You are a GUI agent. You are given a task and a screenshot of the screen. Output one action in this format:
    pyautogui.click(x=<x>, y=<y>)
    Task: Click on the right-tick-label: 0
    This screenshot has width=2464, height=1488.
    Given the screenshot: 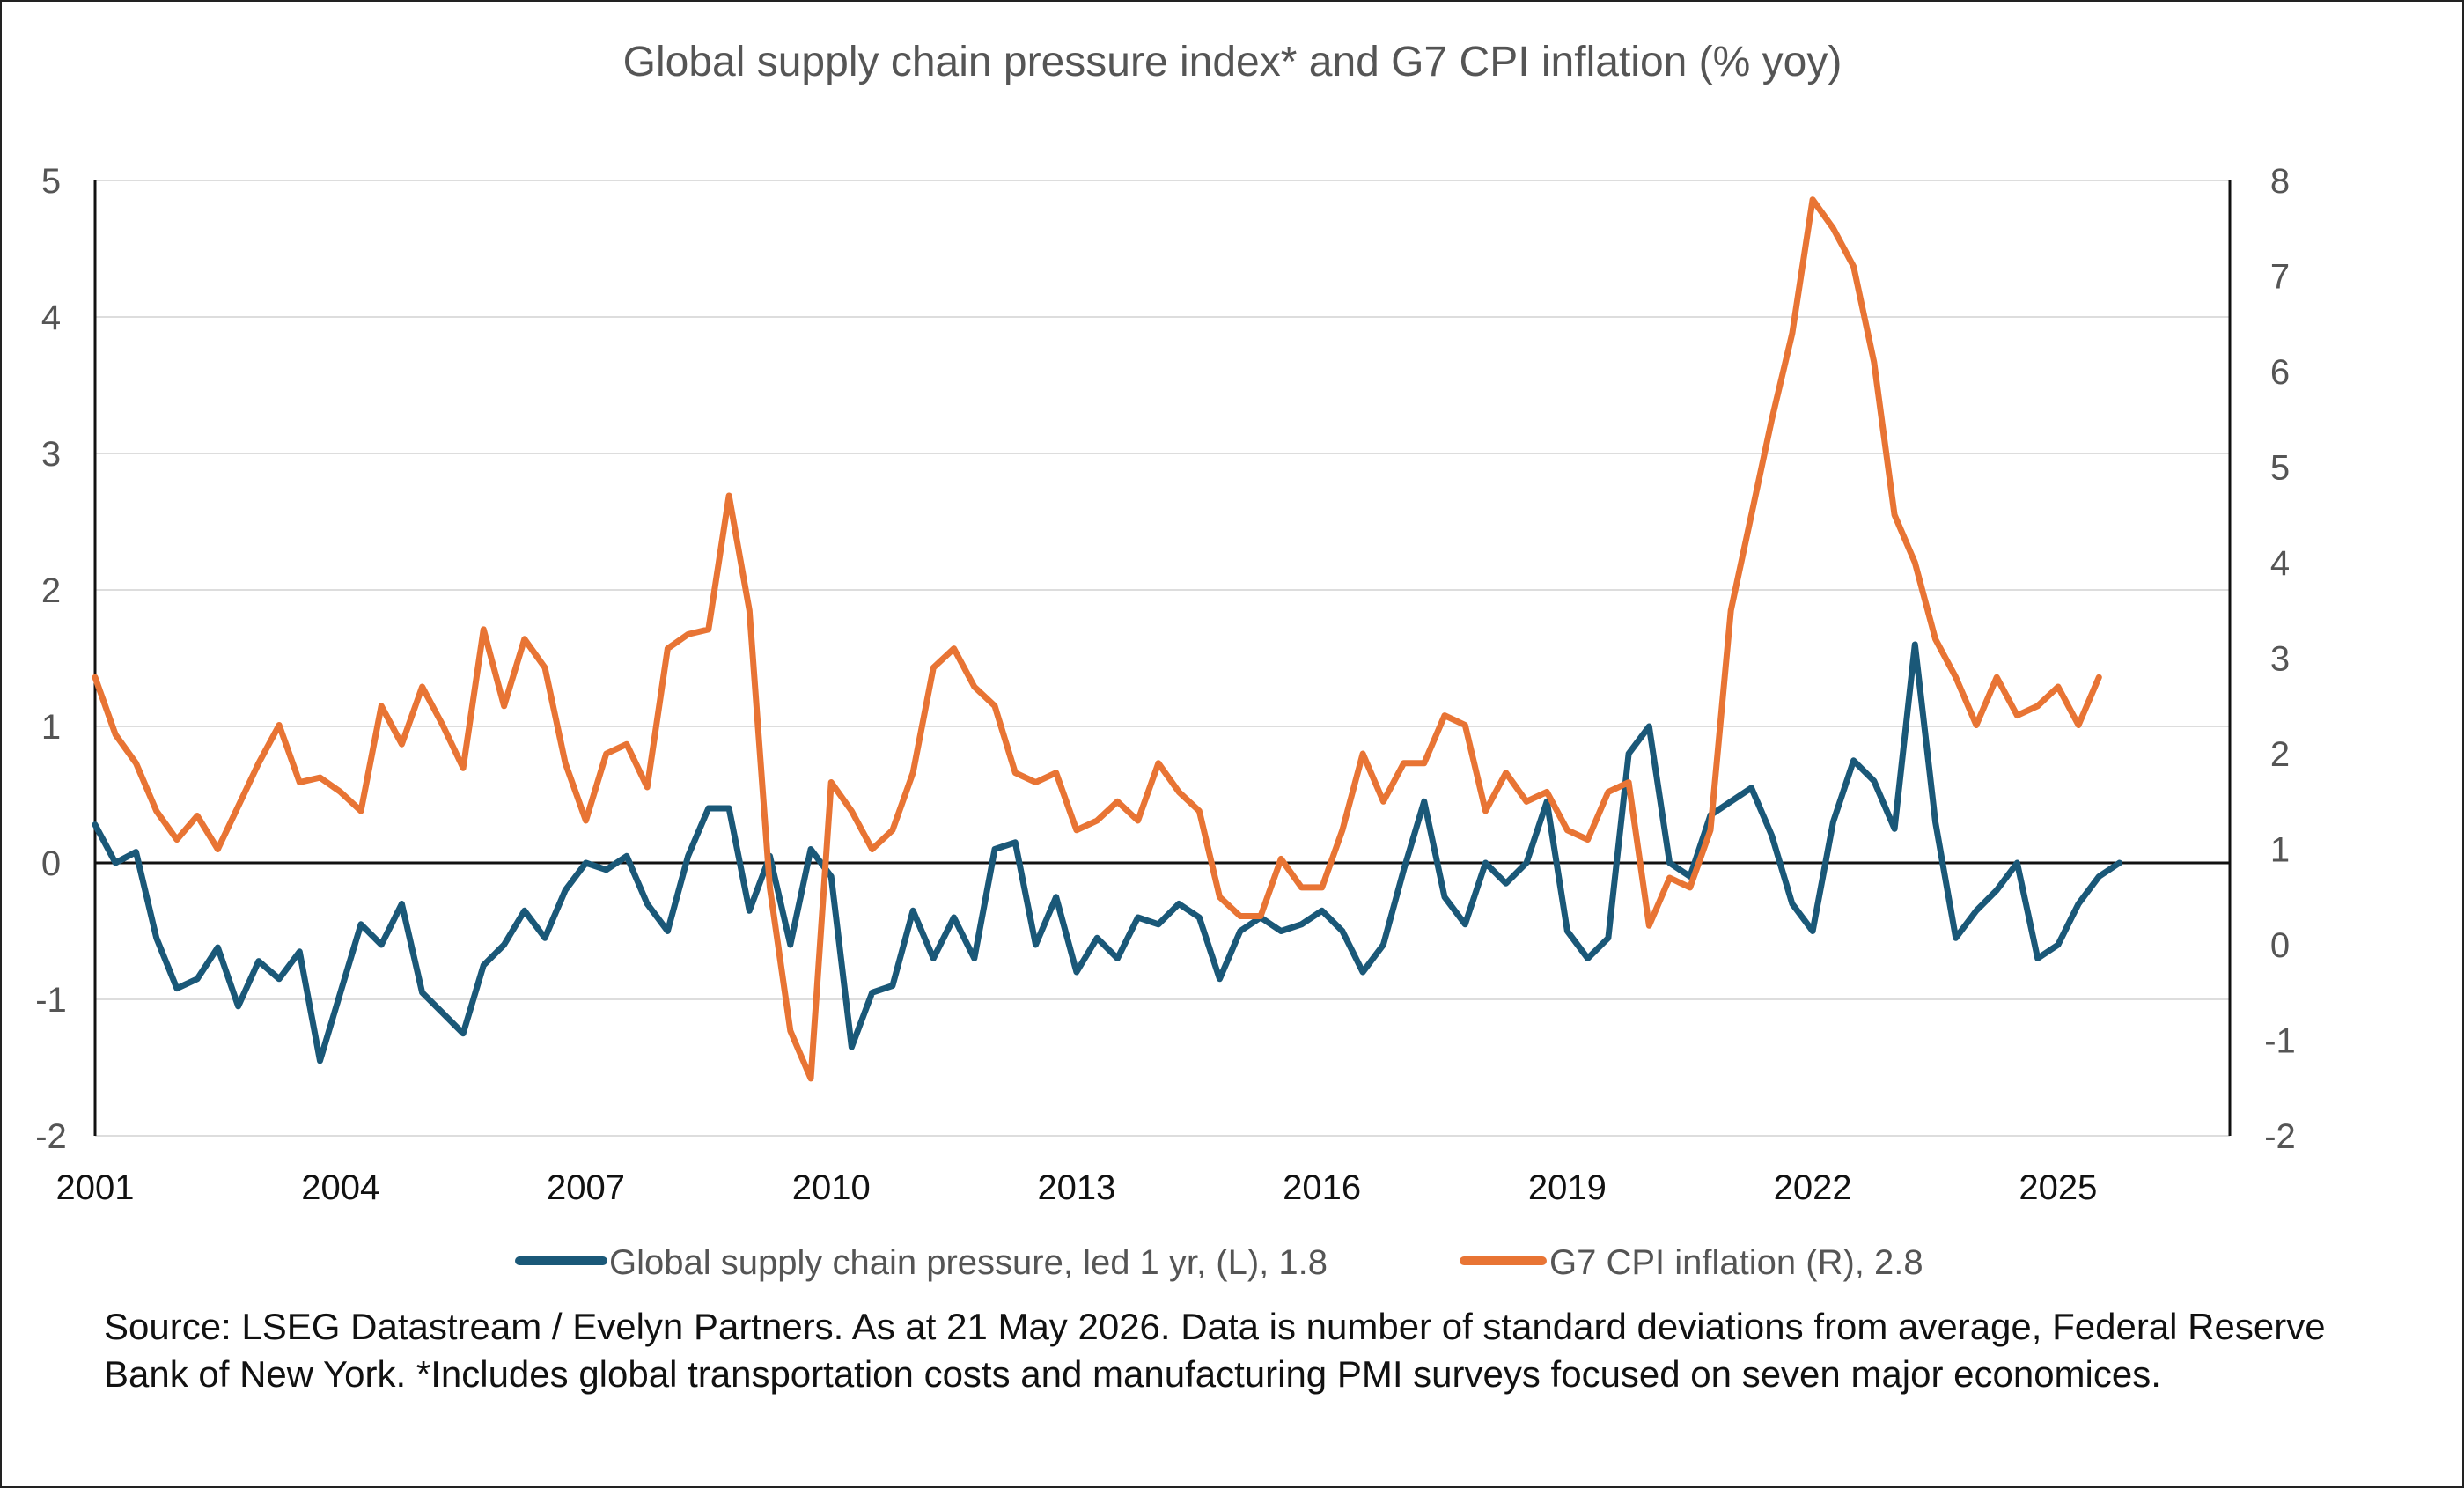 What is the action you would take?
    pyautogui.click(x=2280, y=945)
    